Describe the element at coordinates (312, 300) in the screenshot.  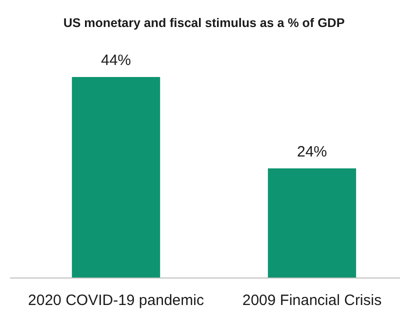
I see `x-tick-label: 2009 Financial Crisis` at that location.